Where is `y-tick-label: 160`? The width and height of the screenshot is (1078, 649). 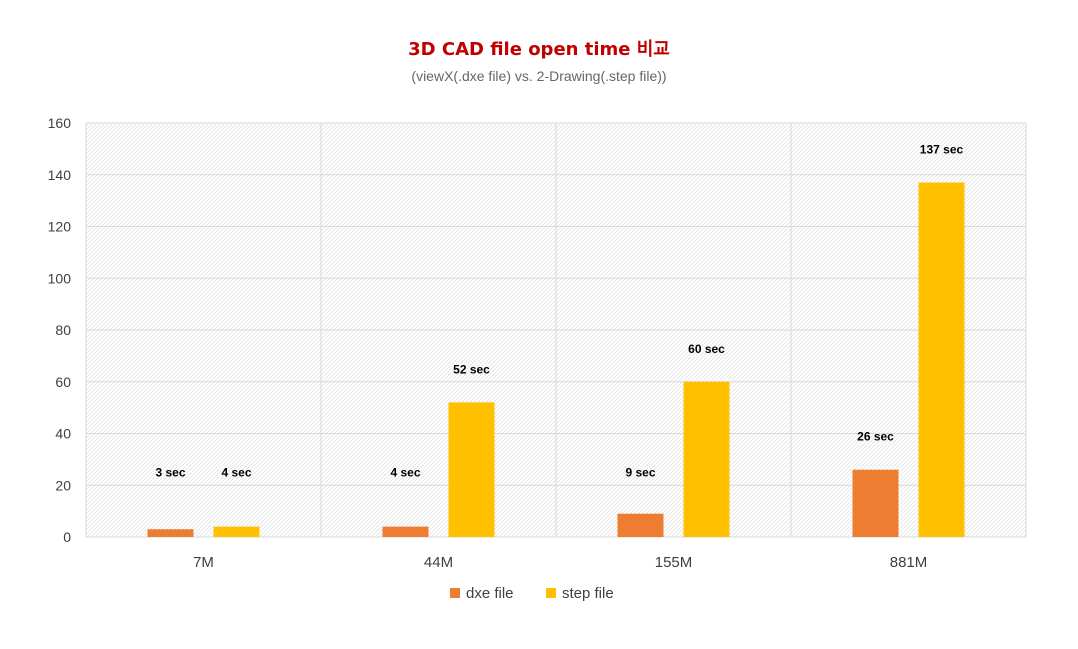 y-tick-label: 160 is located at coordinates (60, 123).